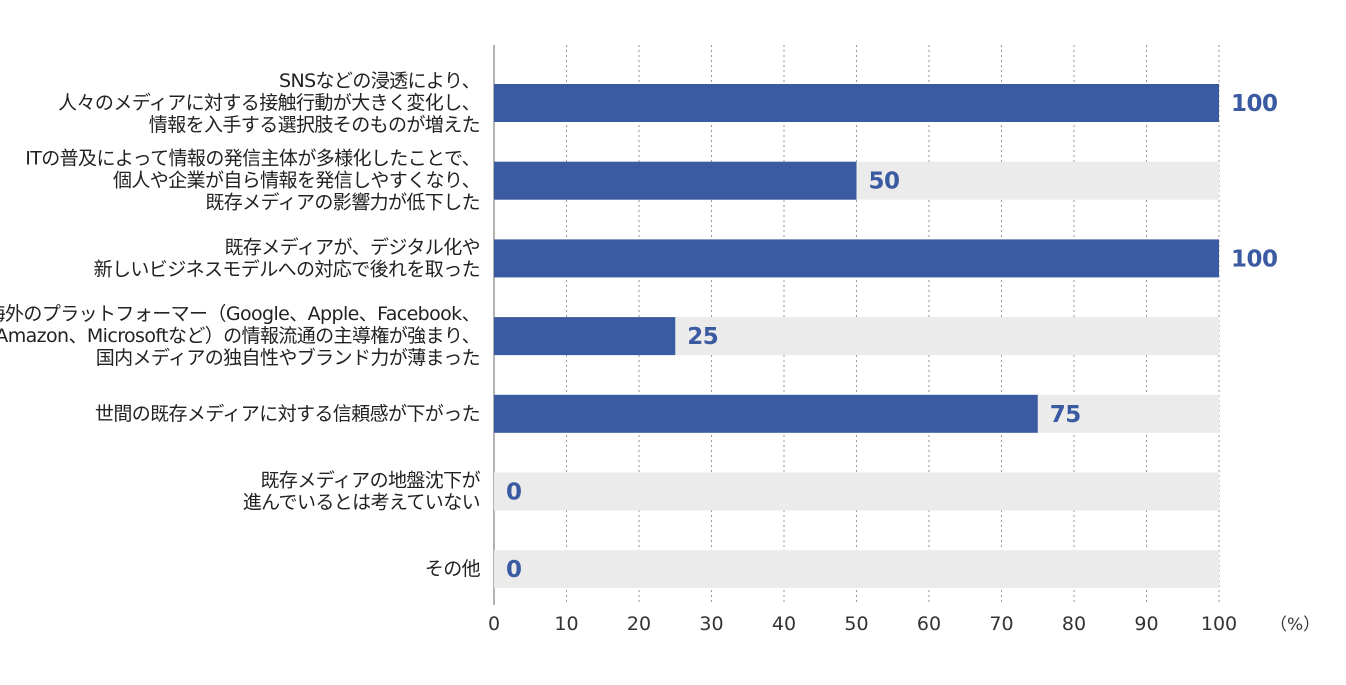 The height and width of the screenshot is (685, 1346). Describe the element at coordinates (929, 624) in the screenshot. I see `x-tick-label: 60` at that location.